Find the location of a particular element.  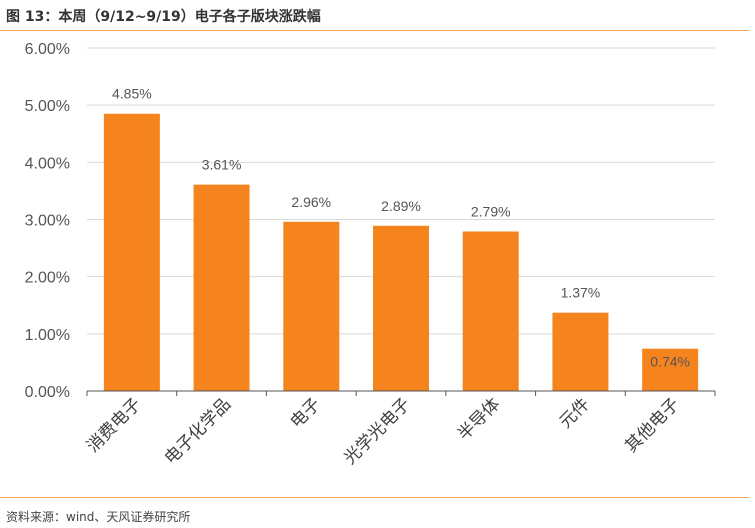

title-divider is located at coordinates (374, 30).